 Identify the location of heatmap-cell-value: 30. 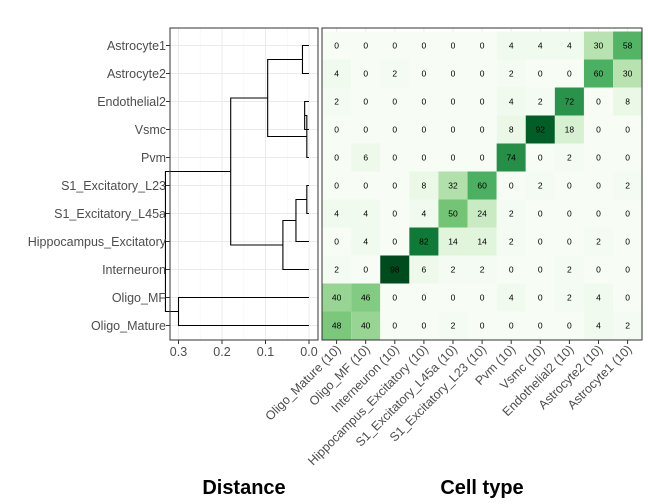
(599, 46).